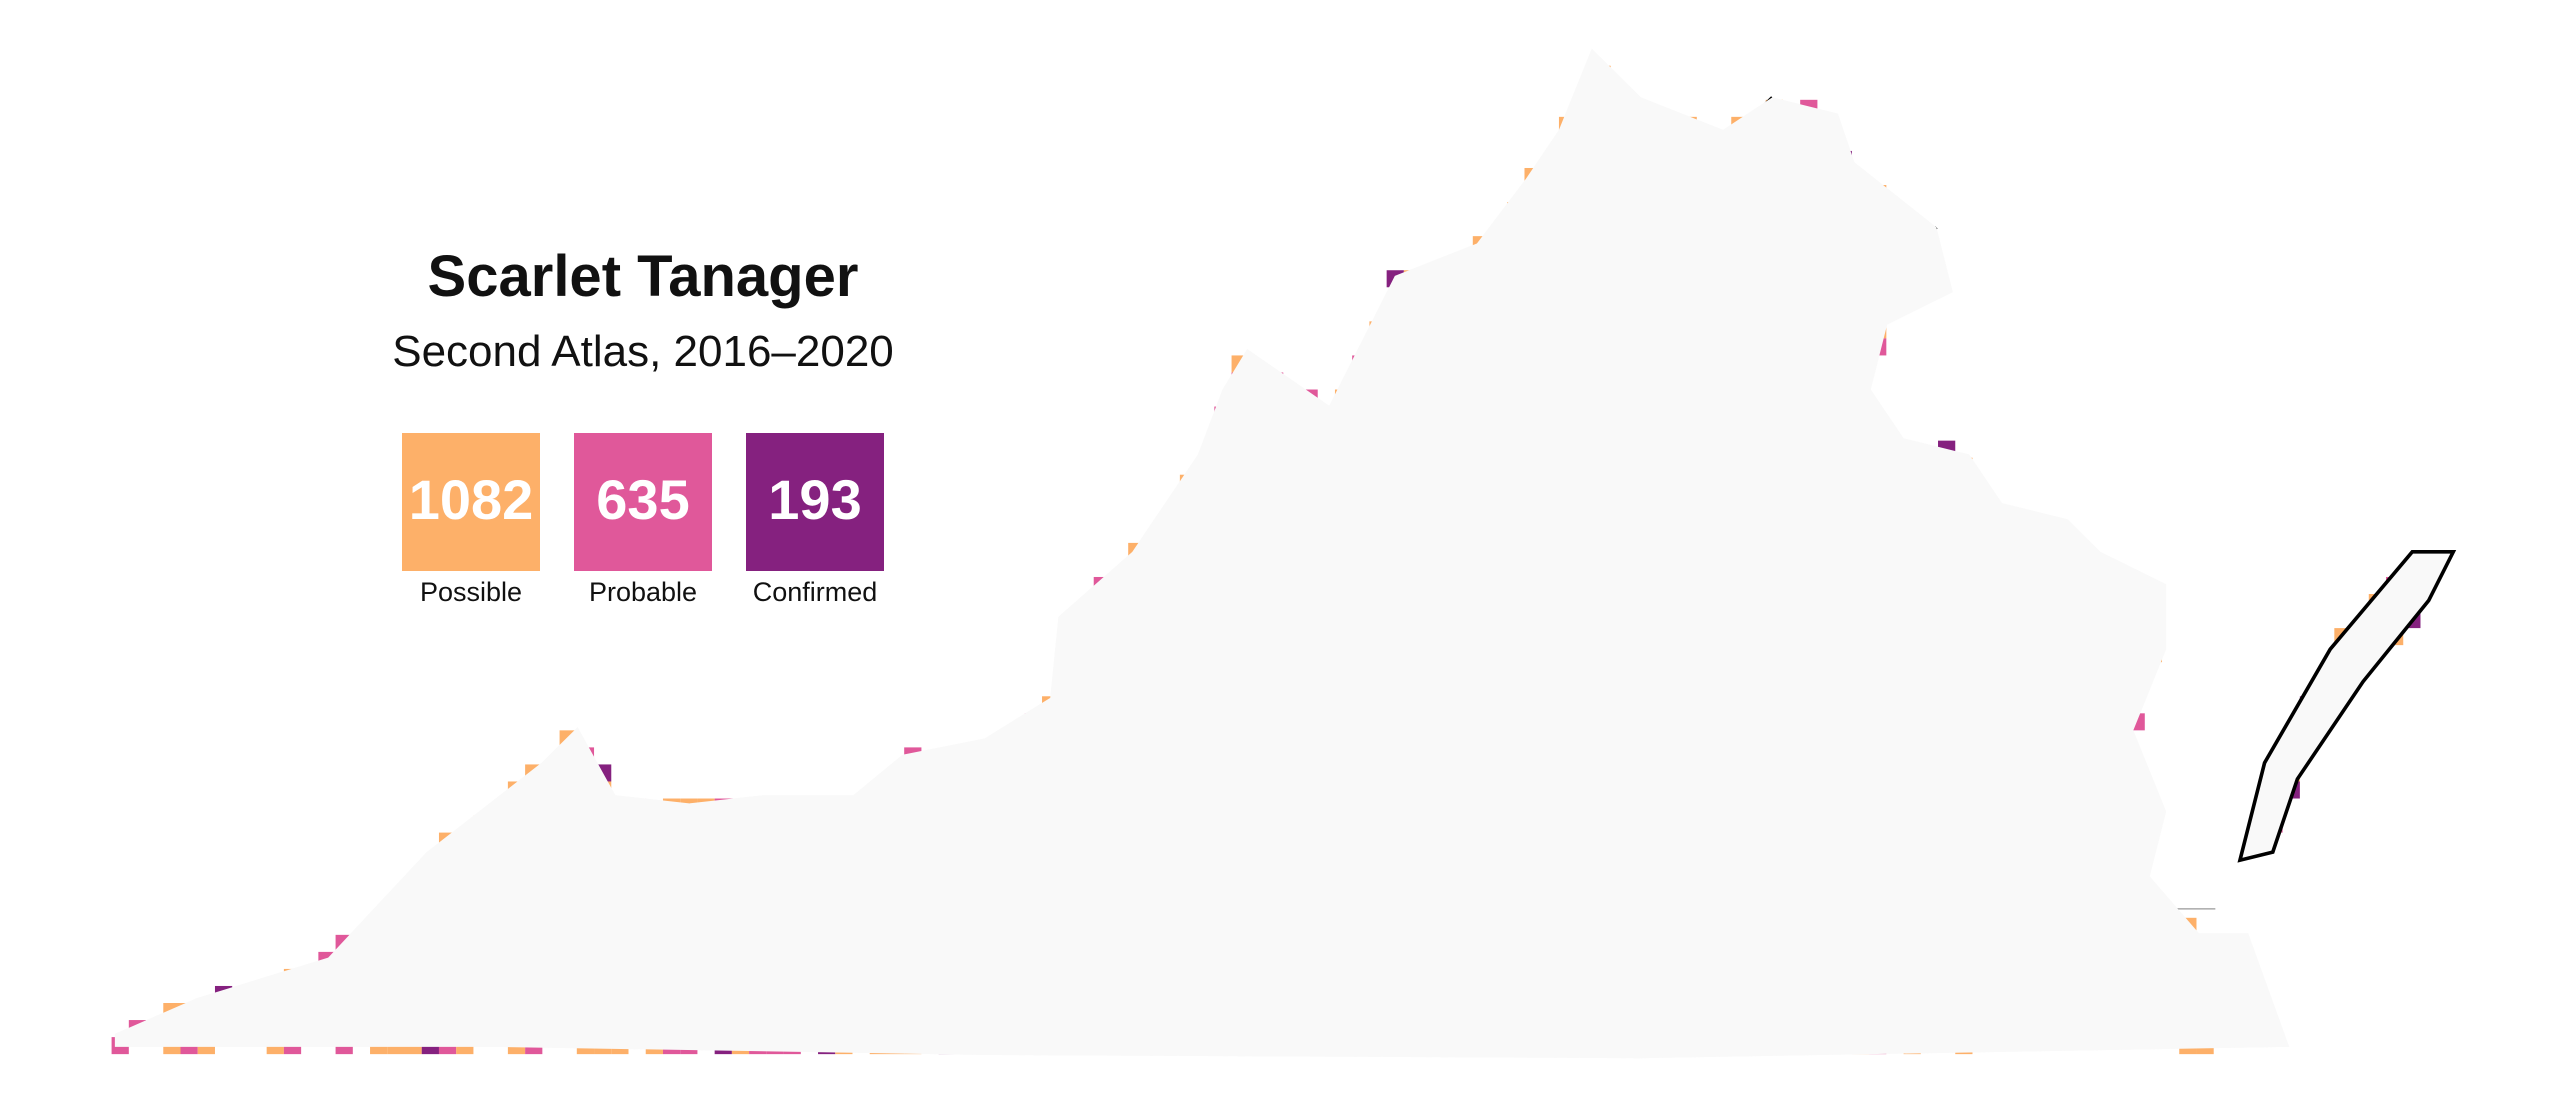 This screenshot has width=2560, height=1120. Describe the element at coordinates (2347, 706) in the screenshot. I see `shore-border` at that location.